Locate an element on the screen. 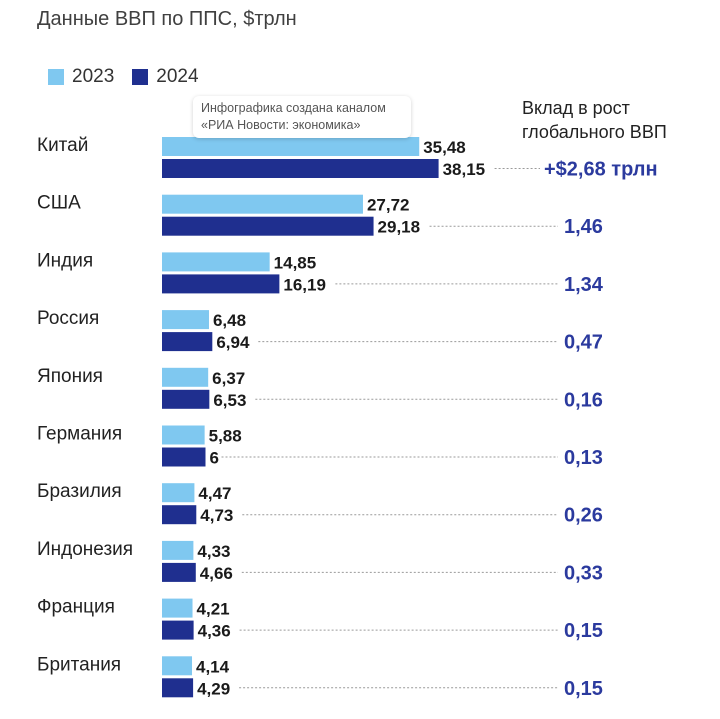  value-label-2024: 6,94 is located at coordinates (233, 342).